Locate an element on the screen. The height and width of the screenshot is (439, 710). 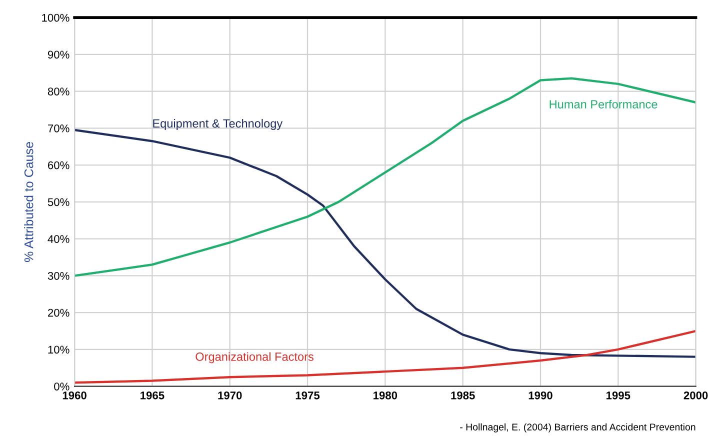
x-tick-label: 1995 is located at coordinates (618, 395).